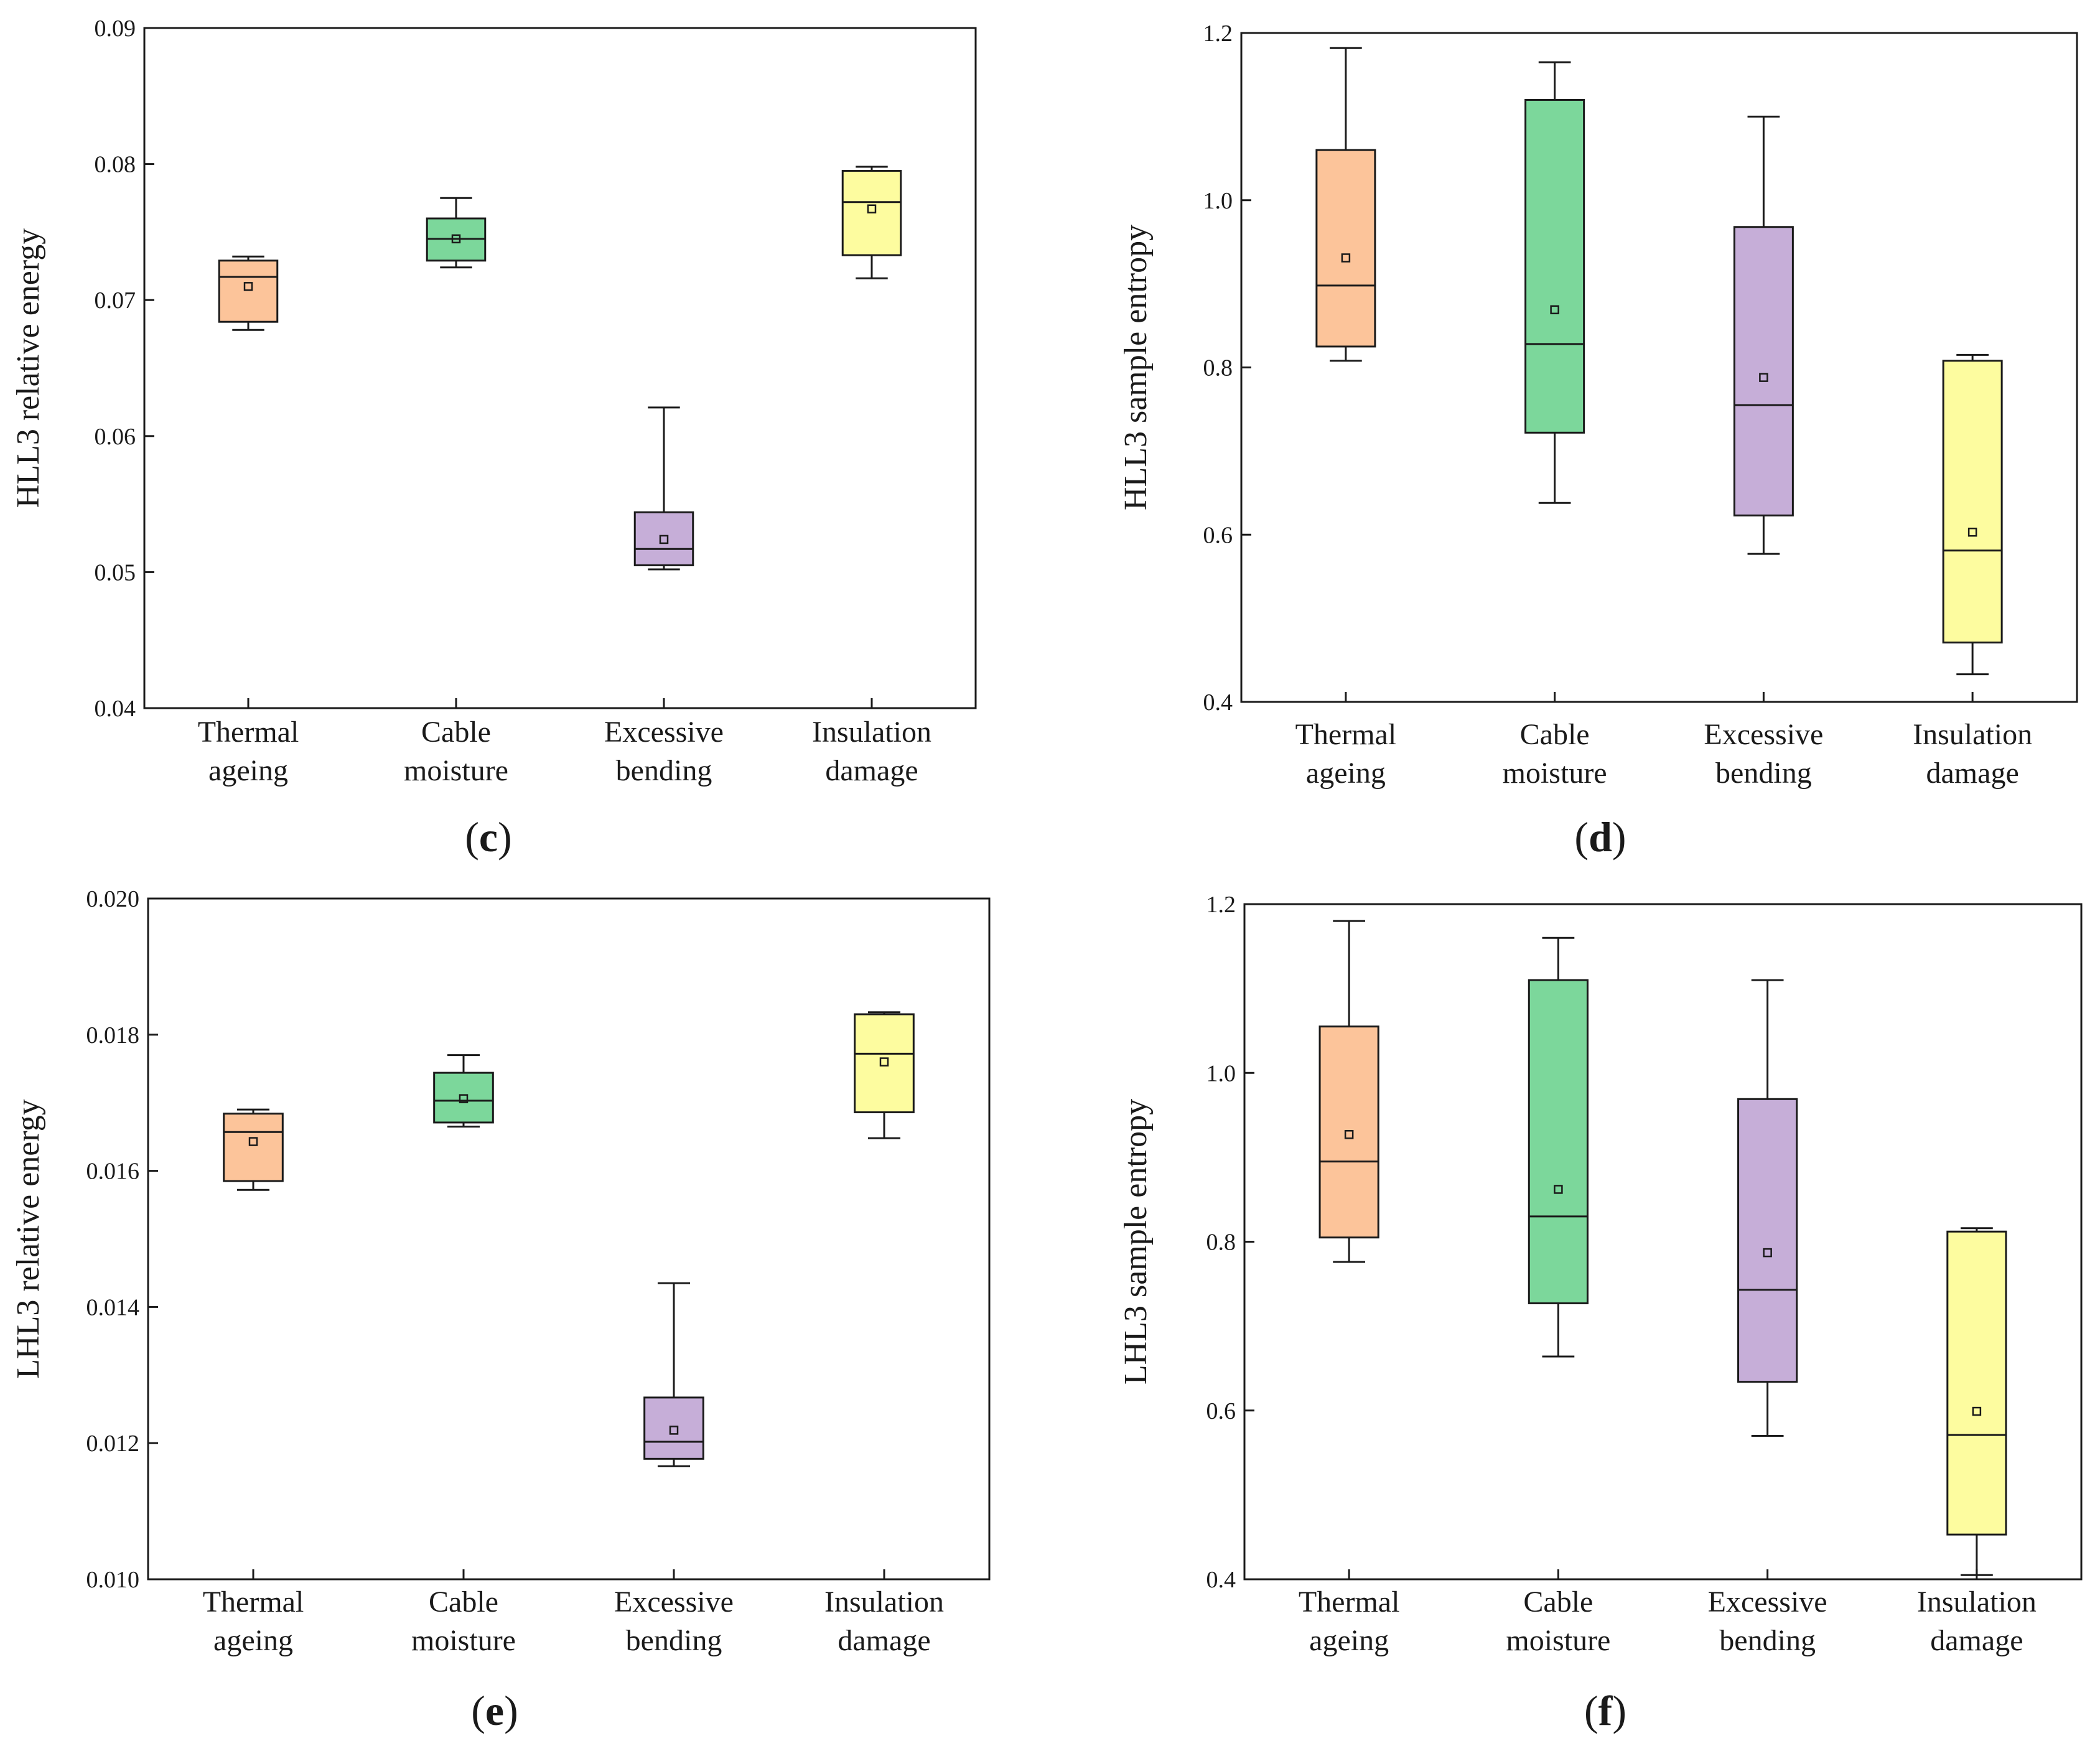  I want to click on y-tick-label: 0.06, so click(115, 437).